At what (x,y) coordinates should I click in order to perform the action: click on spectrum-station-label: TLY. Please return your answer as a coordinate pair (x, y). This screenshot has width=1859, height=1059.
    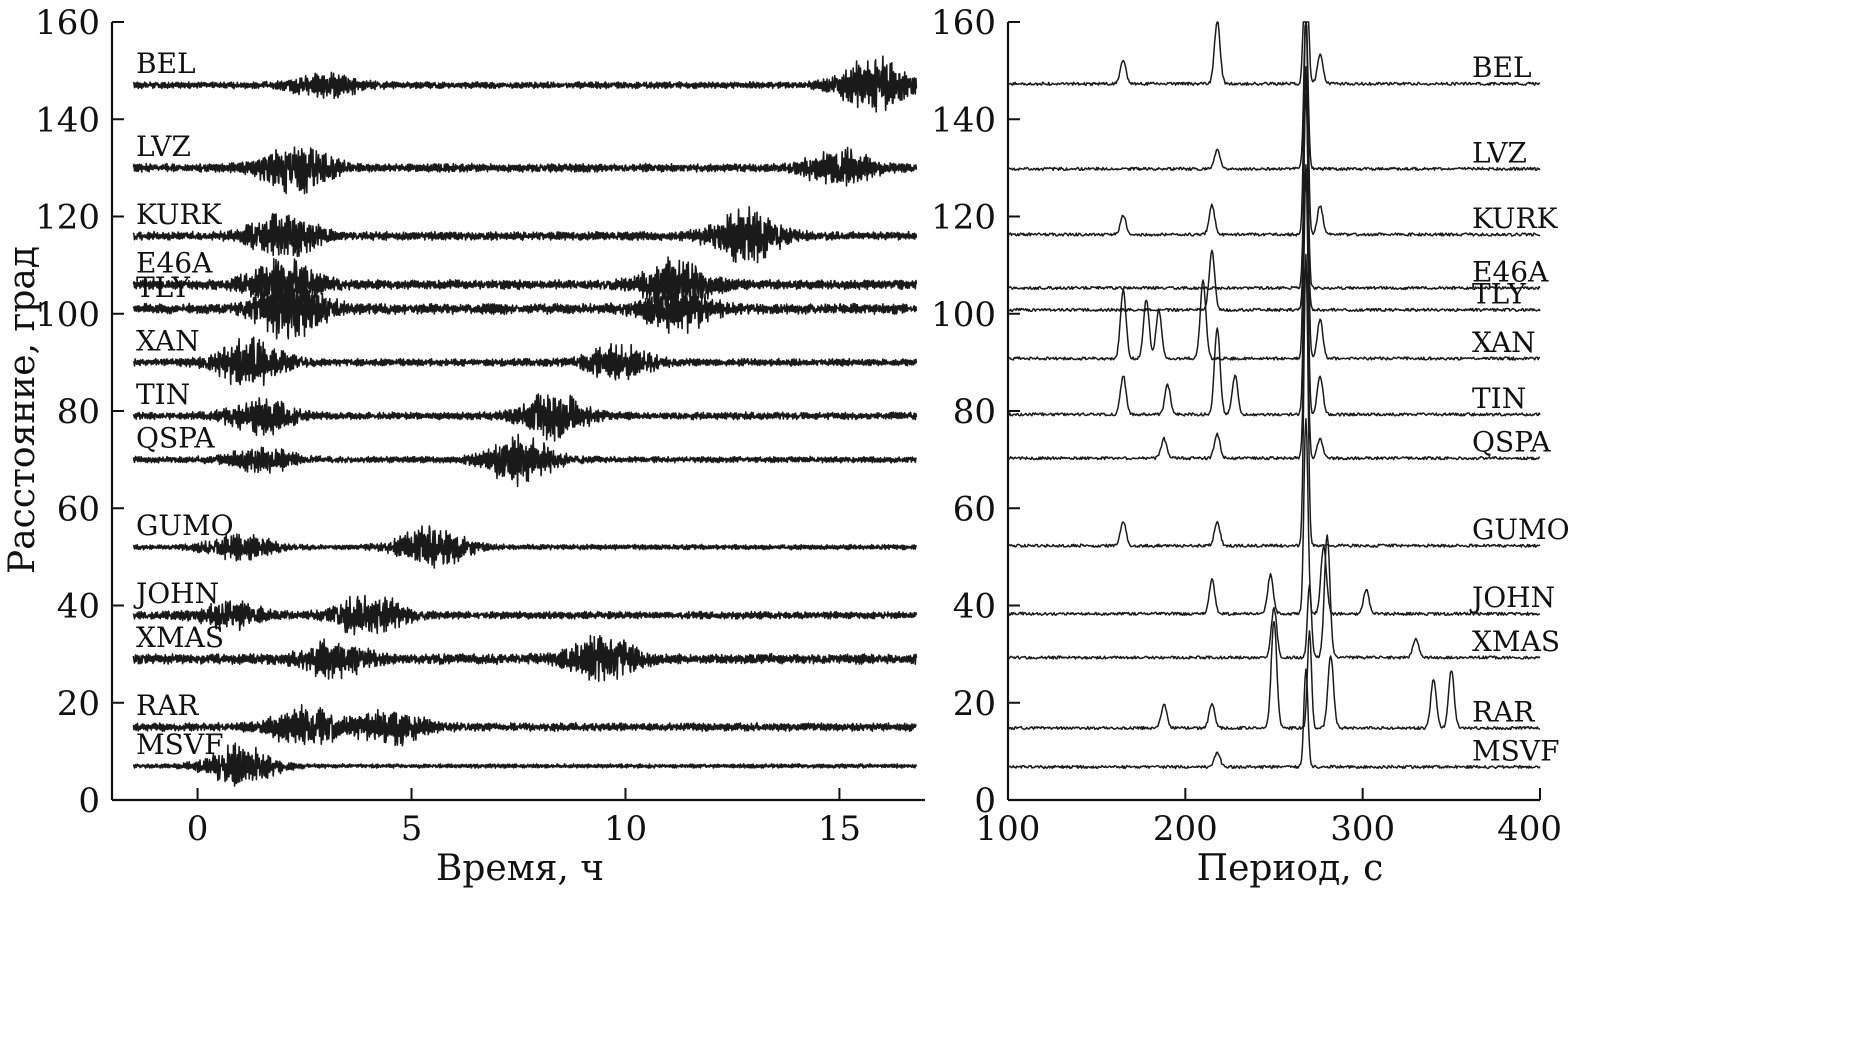
    Looking at the image, I should click on (1499, 293).